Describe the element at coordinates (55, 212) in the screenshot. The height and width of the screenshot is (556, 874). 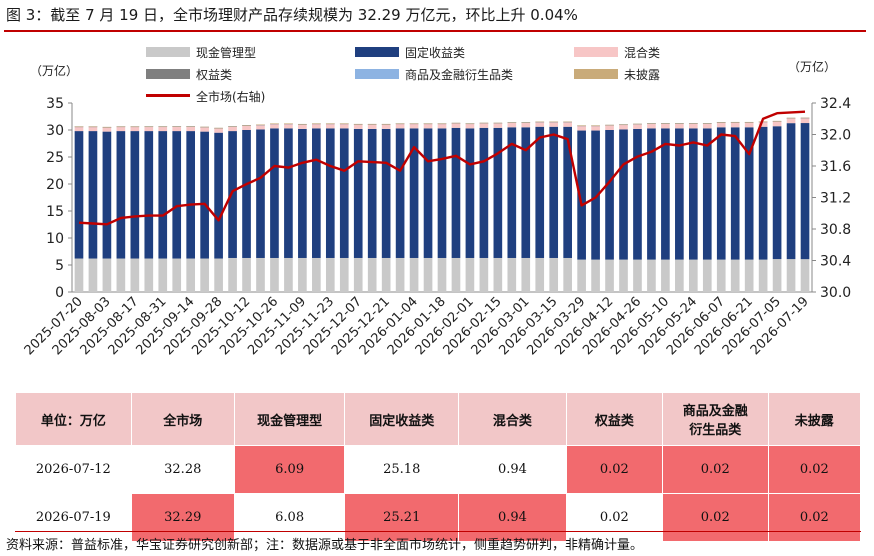
I see `left-tick-label: 15` at that location.